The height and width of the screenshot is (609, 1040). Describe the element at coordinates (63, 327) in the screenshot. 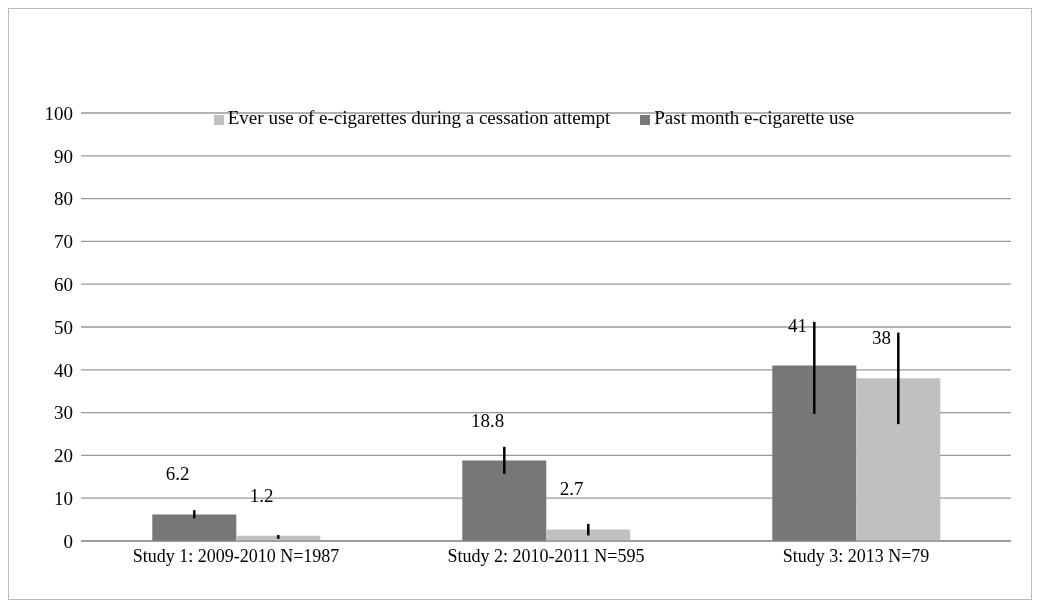

I see `y-tick-label: 50` at that location.